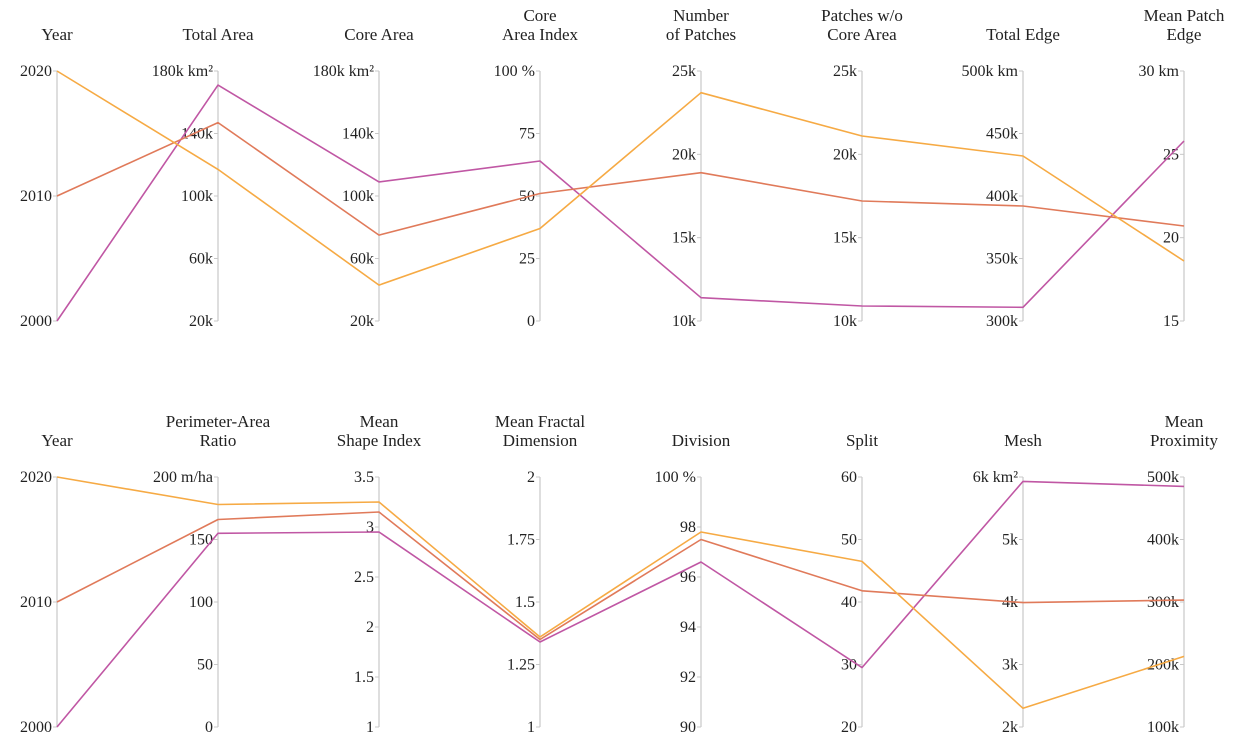  I want to click on tick-label: 2010, so click(36, 602).